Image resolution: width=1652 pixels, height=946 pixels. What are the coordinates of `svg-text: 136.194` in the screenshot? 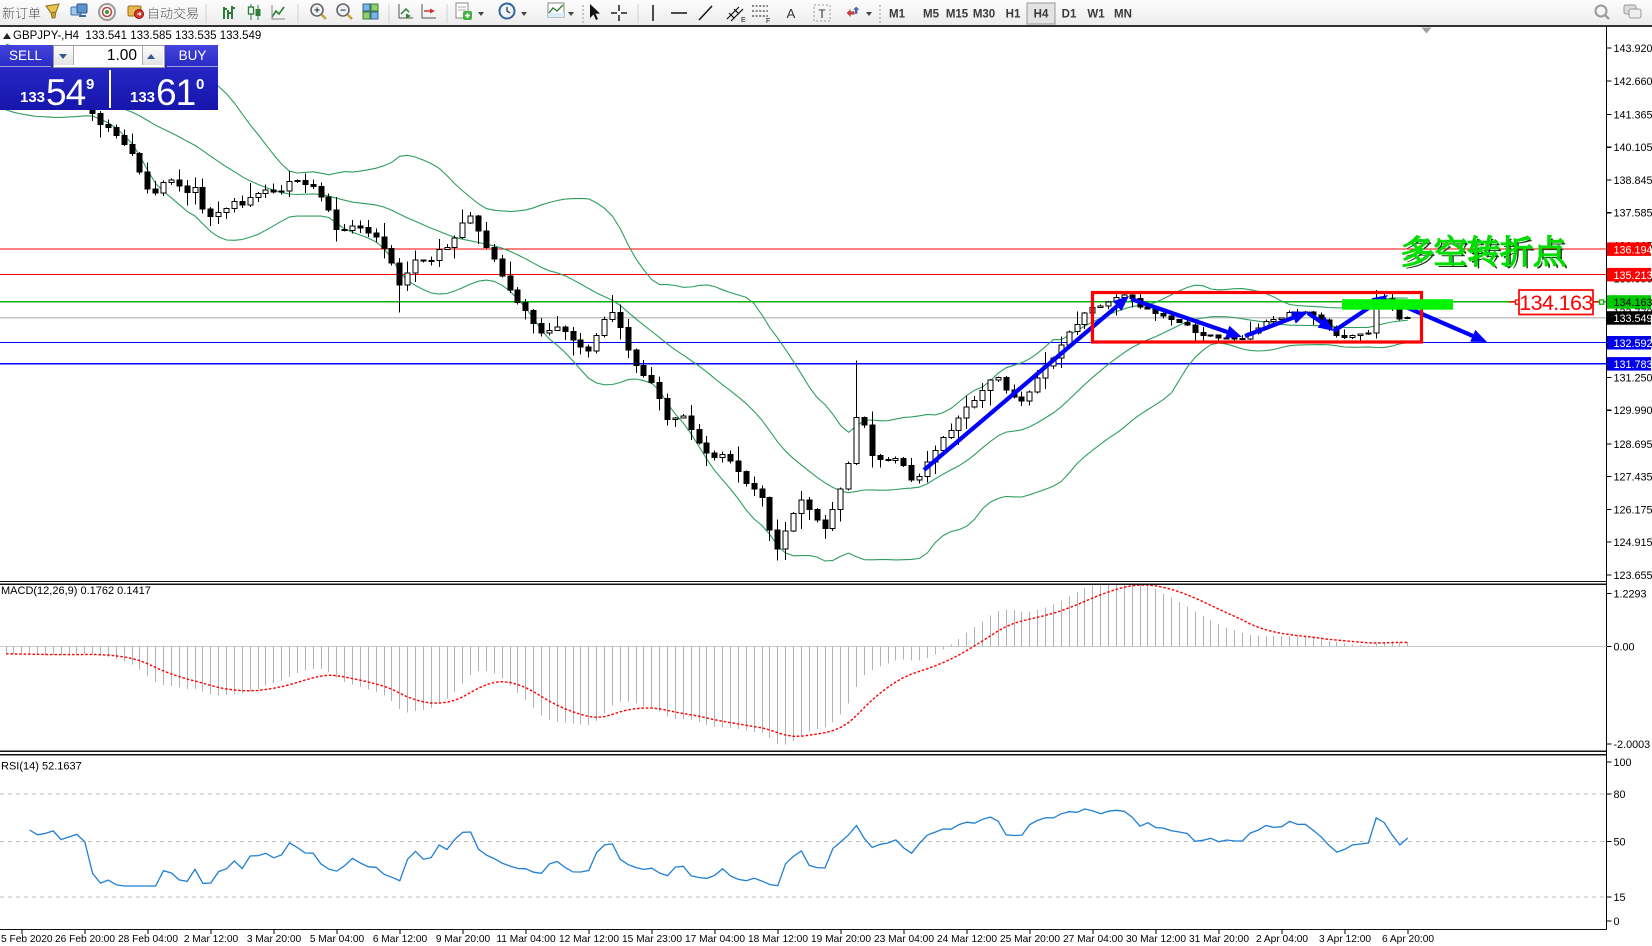 It's located at (1633, 250).